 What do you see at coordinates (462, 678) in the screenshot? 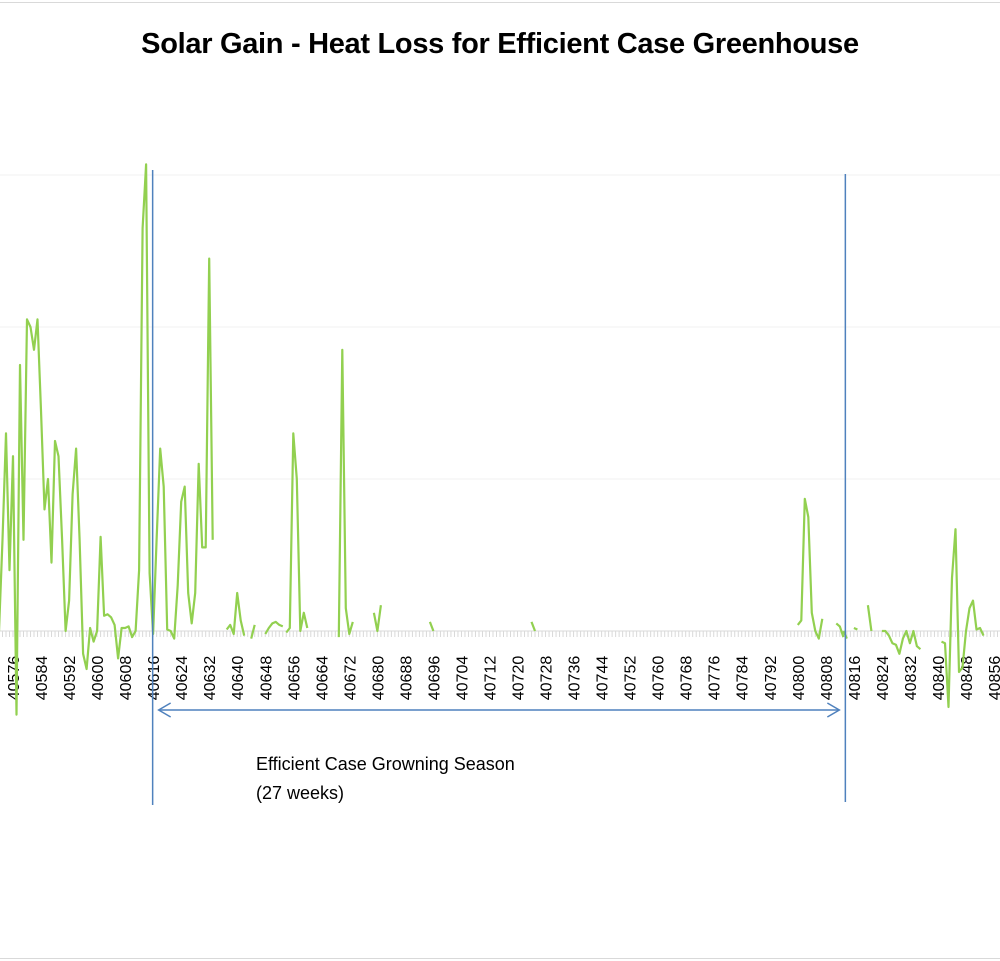
I see `x-tick-label: 40704` at bounding box center [462, 678].